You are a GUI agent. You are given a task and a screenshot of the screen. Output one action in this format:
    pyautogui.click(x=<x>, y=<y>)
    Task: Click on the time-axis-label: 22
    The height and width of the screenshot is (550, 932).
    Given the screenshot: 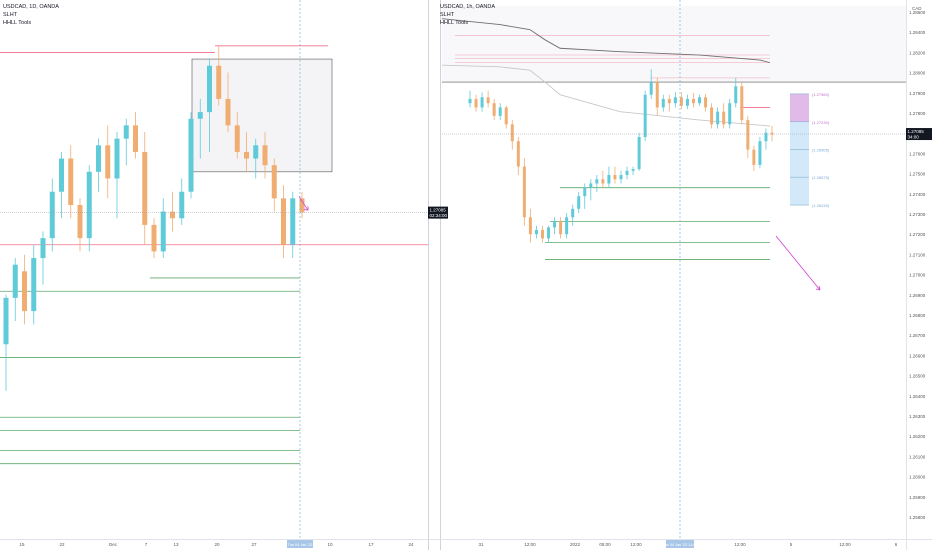 What is the action you would take?
    pyautogui.click(x=62, y=544)
    